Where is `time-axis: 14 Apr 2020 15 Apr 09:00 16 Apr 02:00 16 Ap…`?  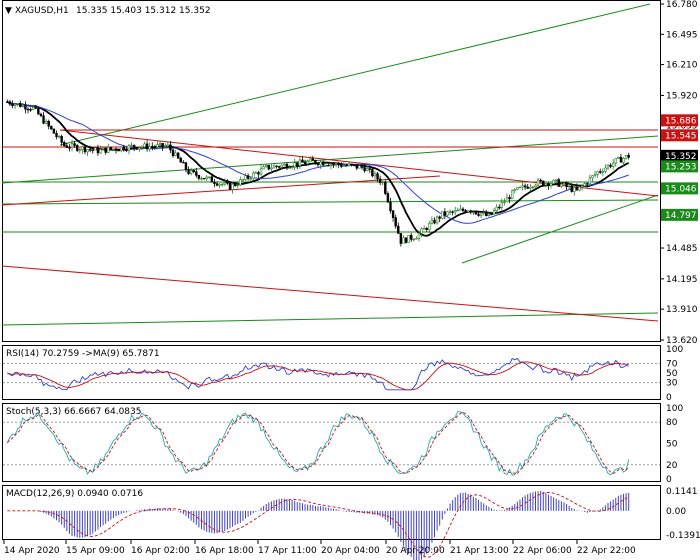 time-axis: 14 Apr 2020 15 Apr 09:00 16 Apr 02:00 16 Ap… is located at coordinates (319, 548).